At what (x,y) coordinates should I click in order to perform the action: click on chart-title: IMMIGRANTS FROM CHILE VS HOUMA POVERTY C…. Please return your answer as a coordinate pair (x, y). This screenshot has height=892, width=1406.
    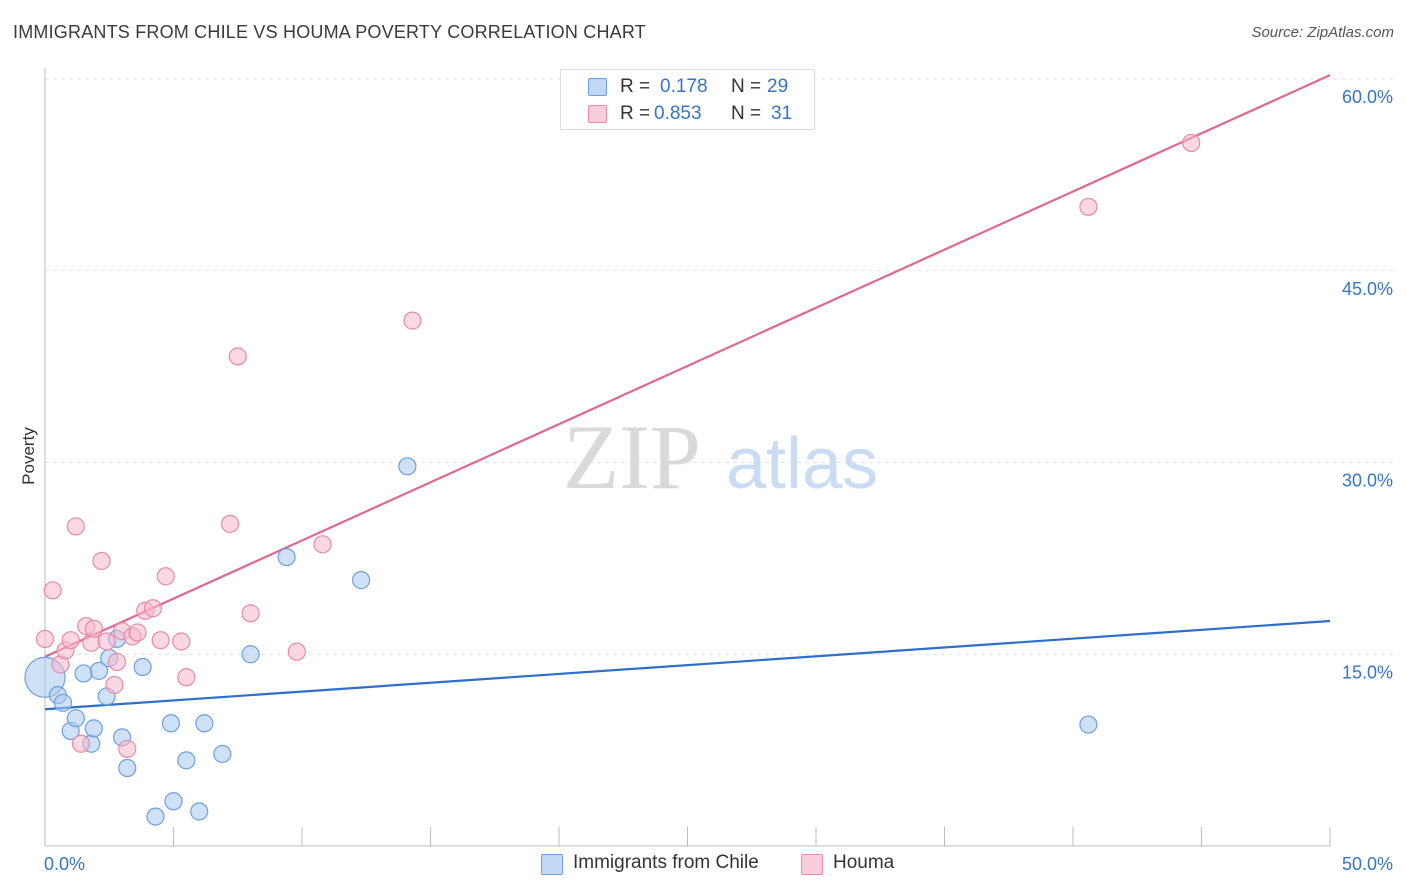
    Looking at the image, I should click on (329, 32).